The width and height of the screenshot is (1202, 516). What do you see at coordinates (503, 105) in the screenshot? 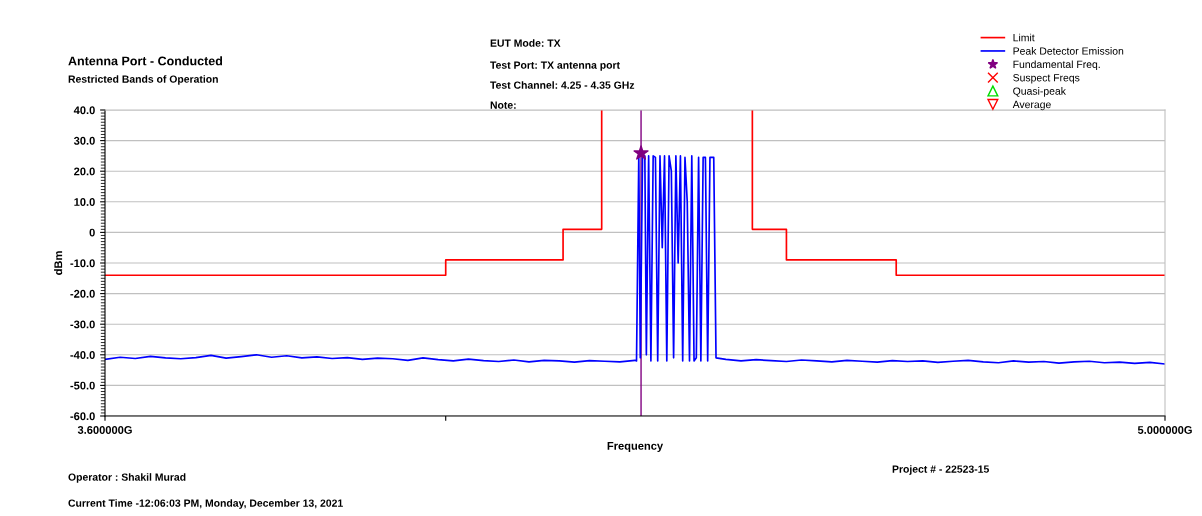
I see `text: Note:` at bounding box center [503, 105].